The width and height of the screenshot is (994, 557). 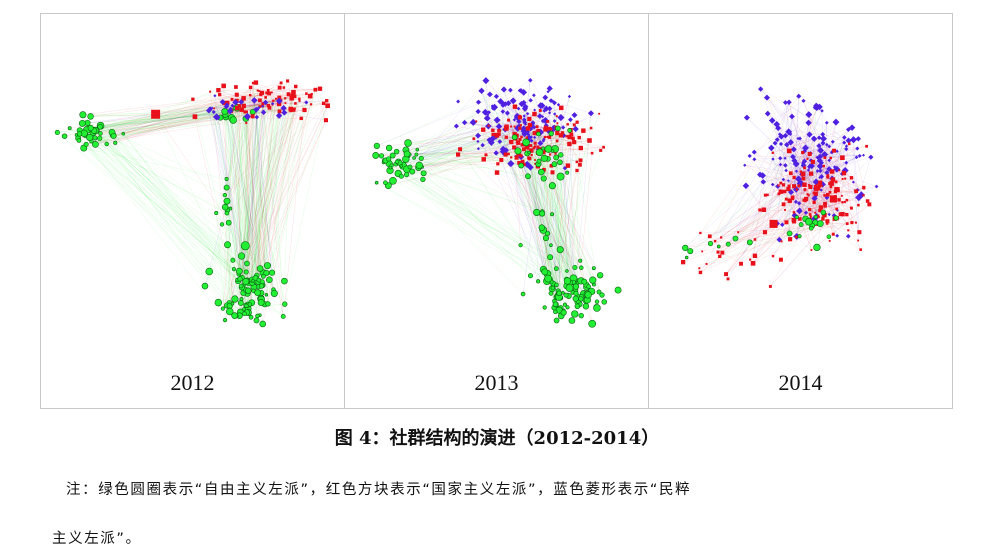 I want to click on panel-year-label: 2014, so click(x=800, y=382).